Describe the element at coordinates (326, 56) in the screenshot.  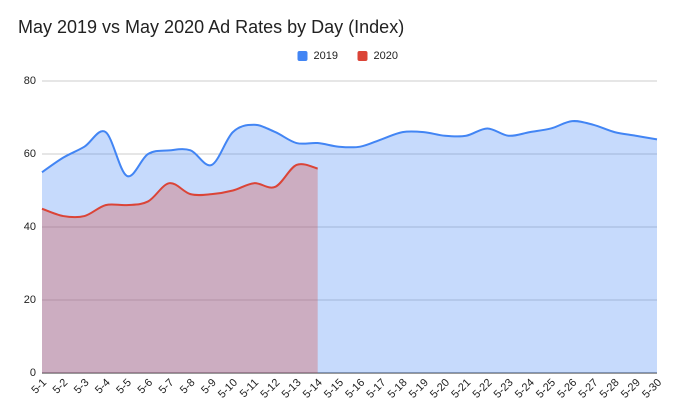
I see `legend-label: 2019` at that location.